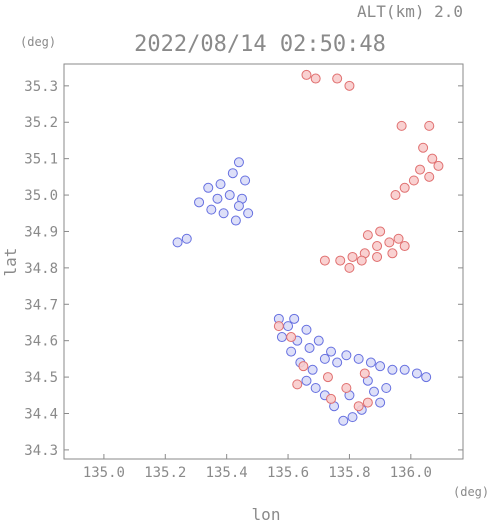 The image size is (491, 521). I want to click on y-tick-label: 34.6, so click(41, 342).